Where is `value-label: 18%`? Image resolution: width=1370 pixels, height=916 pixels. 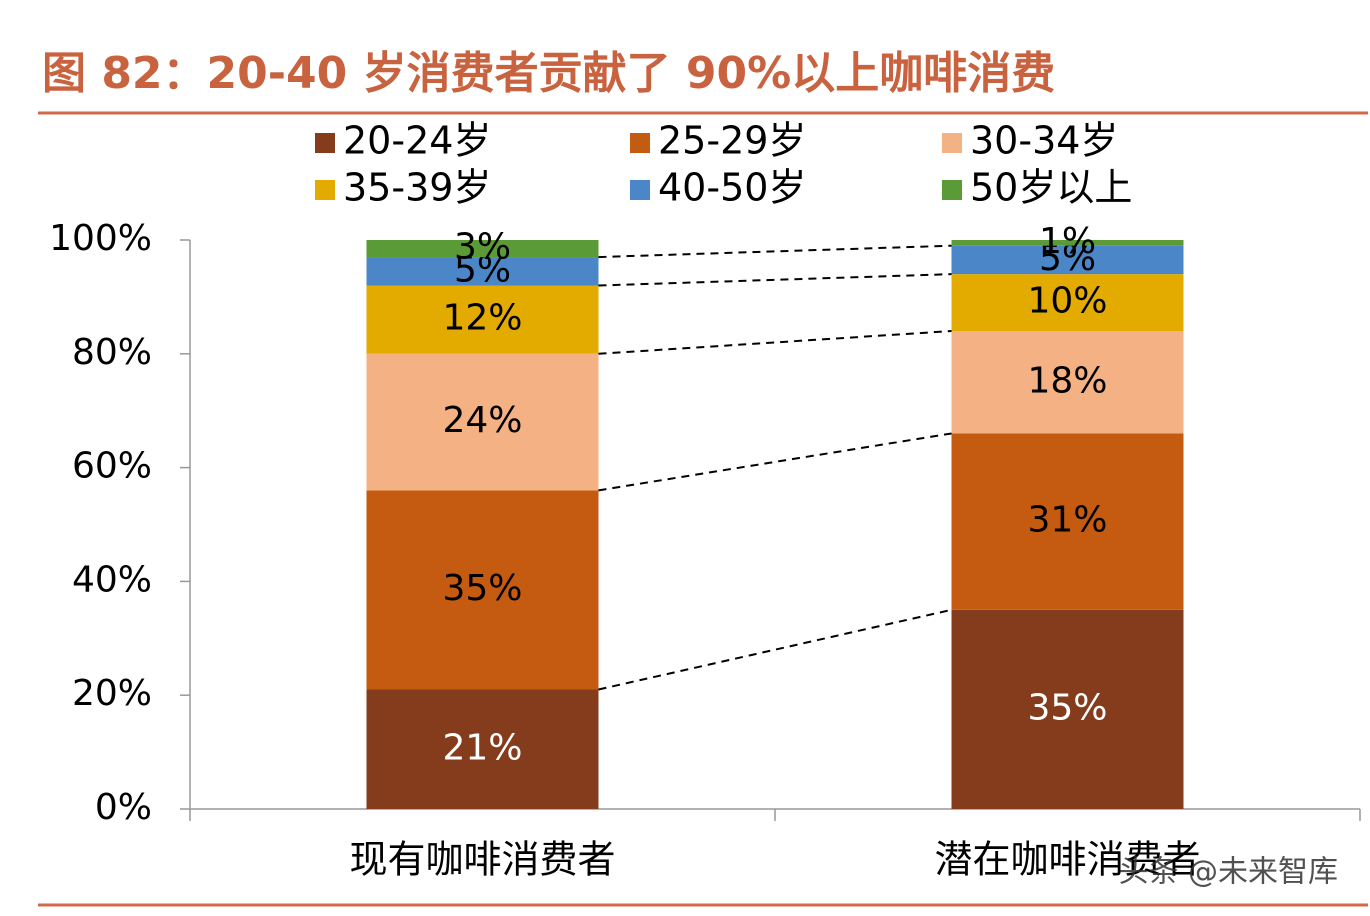
value-label: 18% is located at coordinates (1067, 380).